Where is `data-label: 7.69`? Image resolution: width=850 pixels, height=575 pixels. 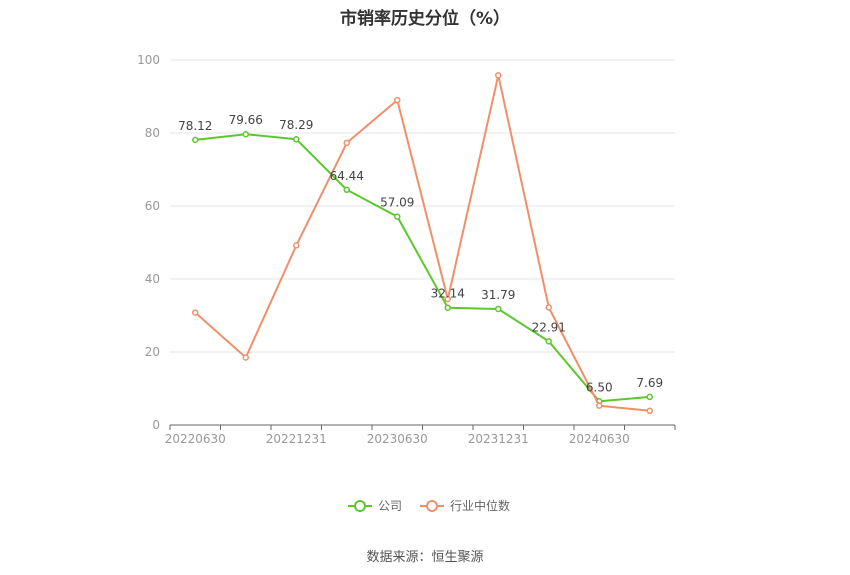
data-label: 7.69 is located at coordinates (649, 383).